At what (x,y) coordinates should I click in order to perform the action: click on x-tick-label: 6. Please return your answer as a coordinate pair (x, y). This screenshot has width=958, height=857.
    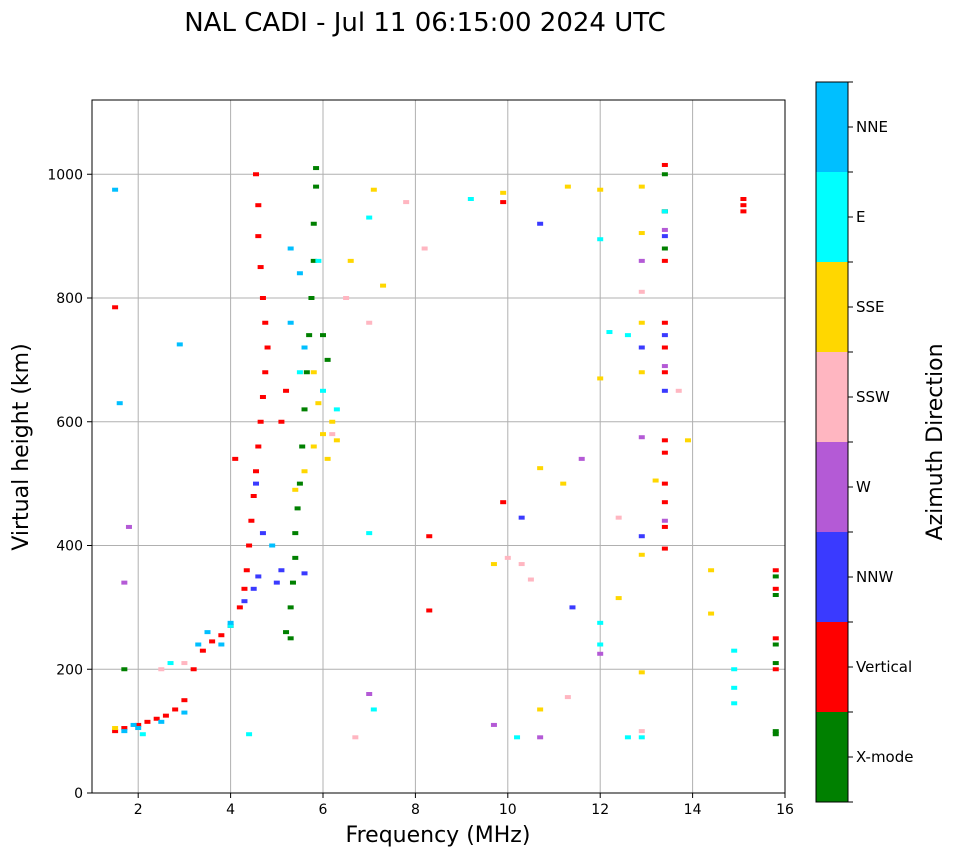
    Looking at the image, I should click on (323, 810).